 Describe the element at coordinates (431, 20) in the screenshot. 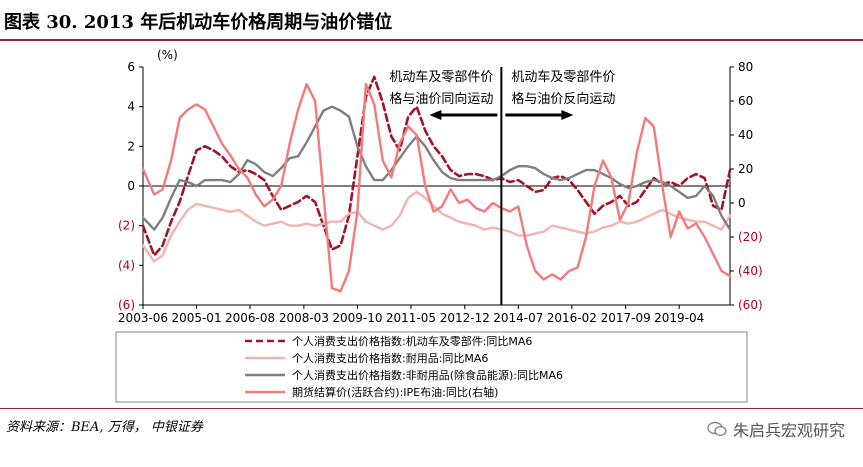

I see `title-bar: 图表 30. 2013 年后机动车价格周期与油价错位` at that location.